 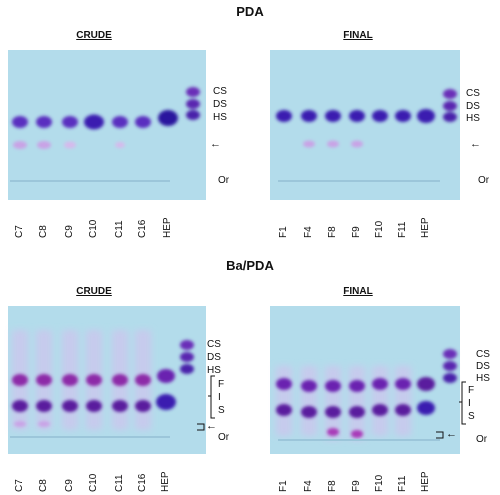 What do you see at coordinates (94, 35) in the screenshot?
I see `pda-crude-title: CRUDE` at bounding box center [94, 35].